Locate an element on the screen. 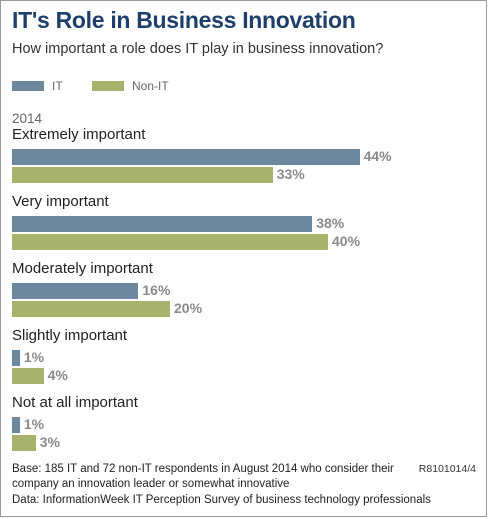 The width and height of the screenshot is (489, 519). category-label-not-at-all-important: Not at all important is located at coordinates (75, 402).